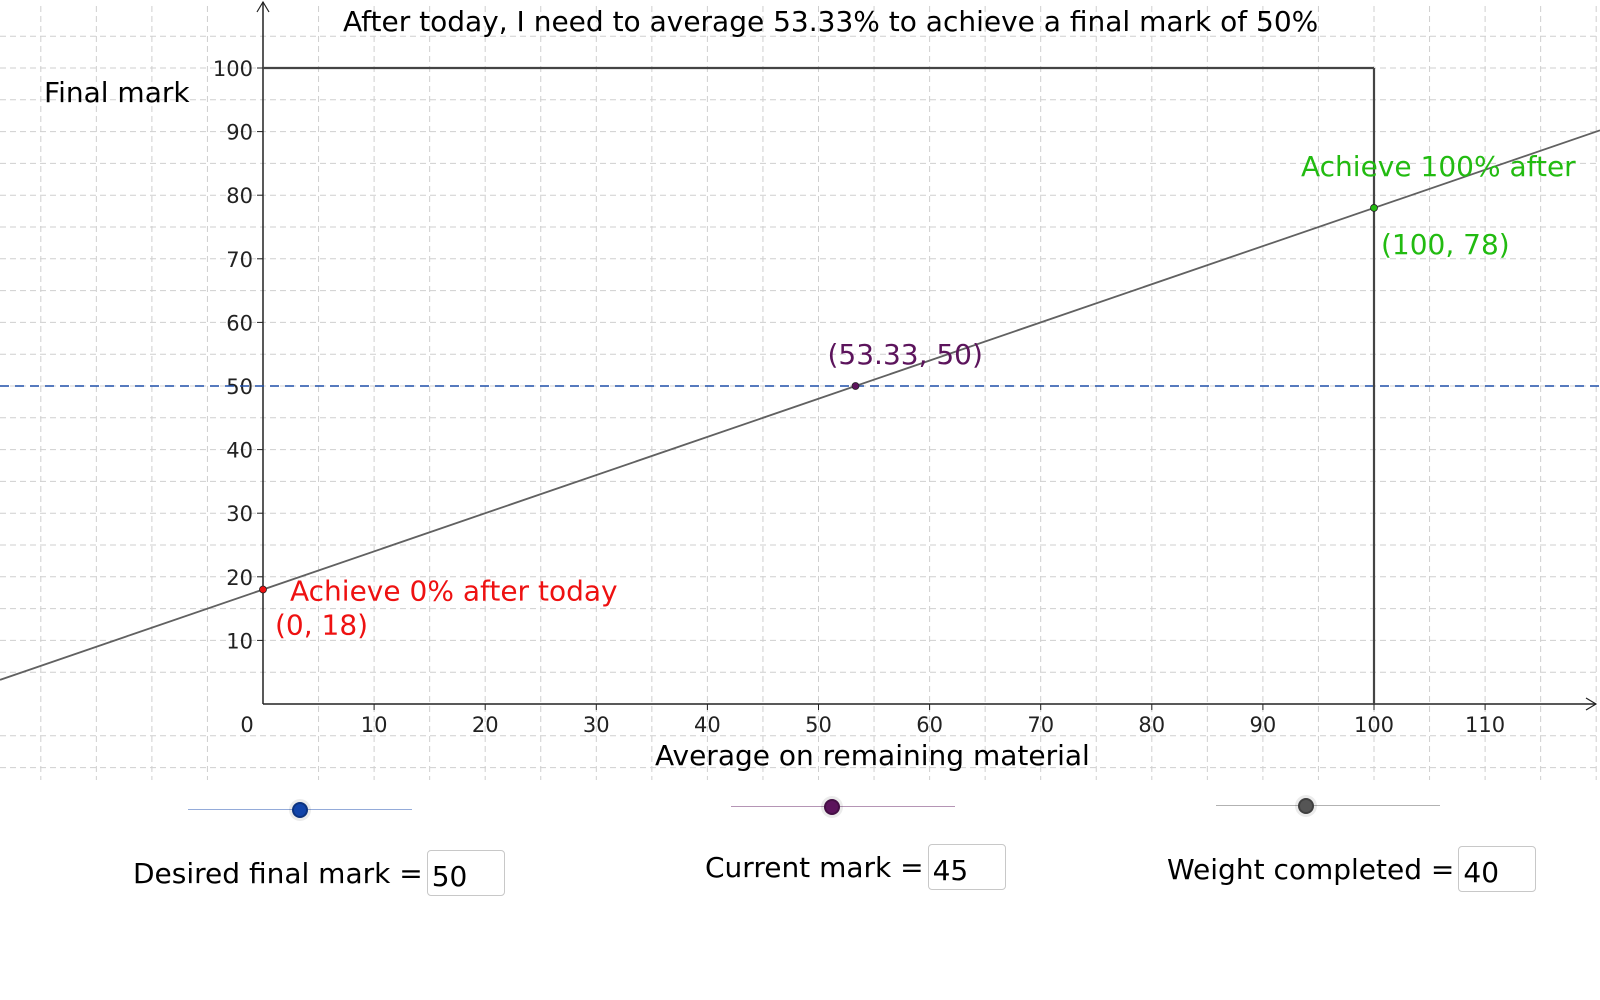 The width and height of the screenshot is (1600, 1000). What do you see at coordinates (818, 725) in the screenshot?
I see `x-tick-label: 50` at bounding box center [818, 725].